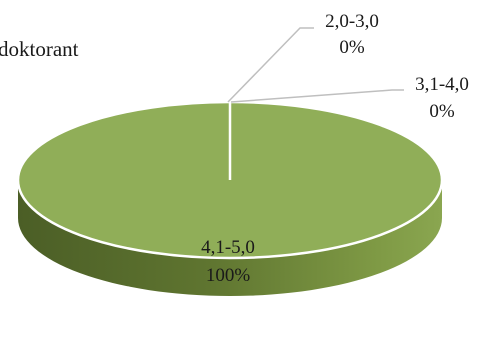  Describe the element at coordinates (352, 21) in the screenshot. I see `data-label-2-0-3-0-category: 2,0-3,0` at that location.